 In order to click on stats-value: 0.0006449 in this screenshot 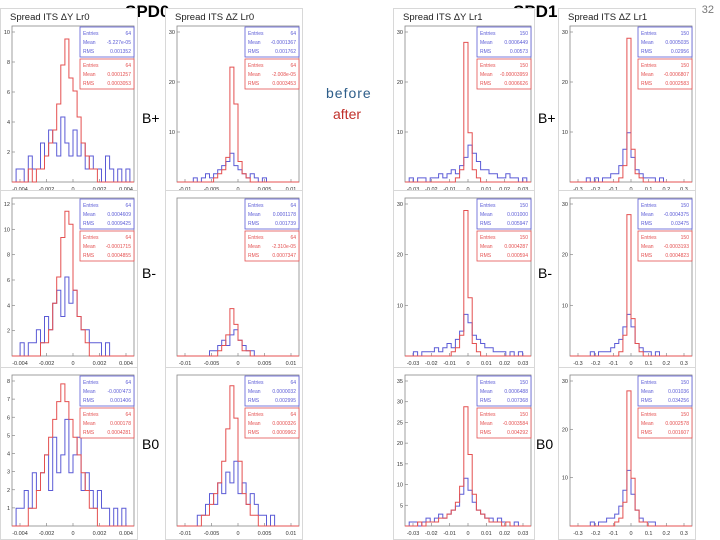, I will do `click(516, 43)`.